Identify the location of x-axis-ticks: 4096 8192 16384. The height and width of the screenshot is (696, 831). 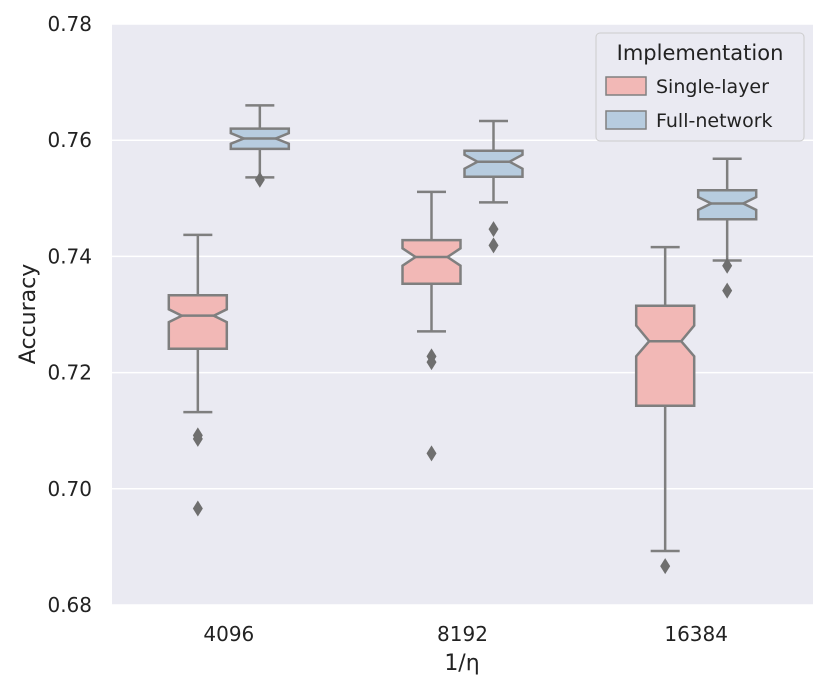
(465, 634).